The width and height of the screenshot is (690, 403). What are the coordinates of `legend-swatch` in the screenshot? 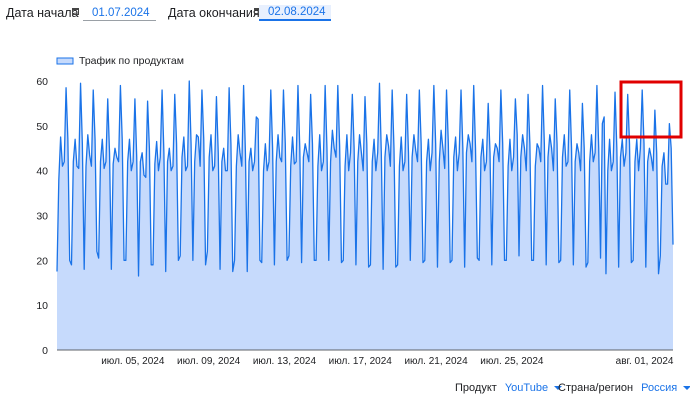 It's located at (65, 61).